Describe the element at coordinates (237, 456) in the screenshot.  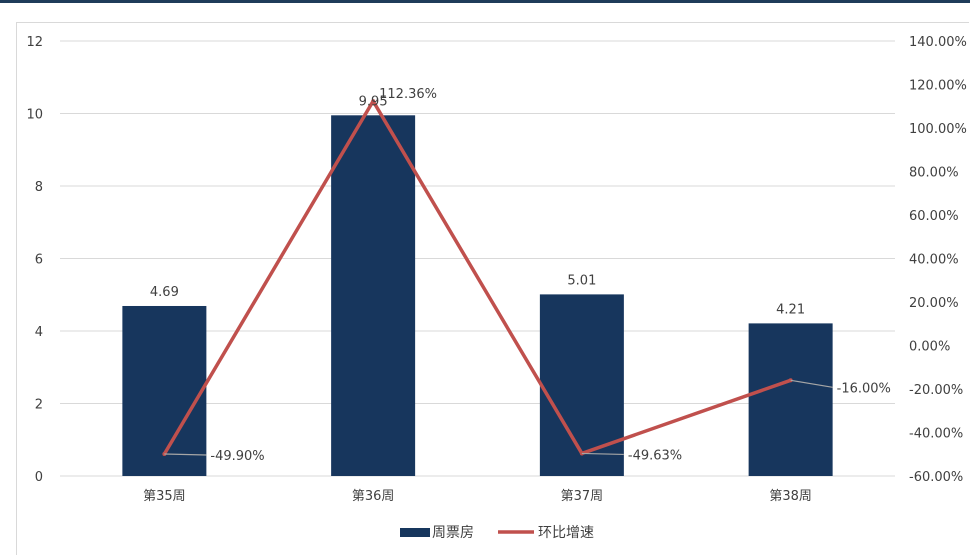
I see `line-value-label: -49.90%` at that location.